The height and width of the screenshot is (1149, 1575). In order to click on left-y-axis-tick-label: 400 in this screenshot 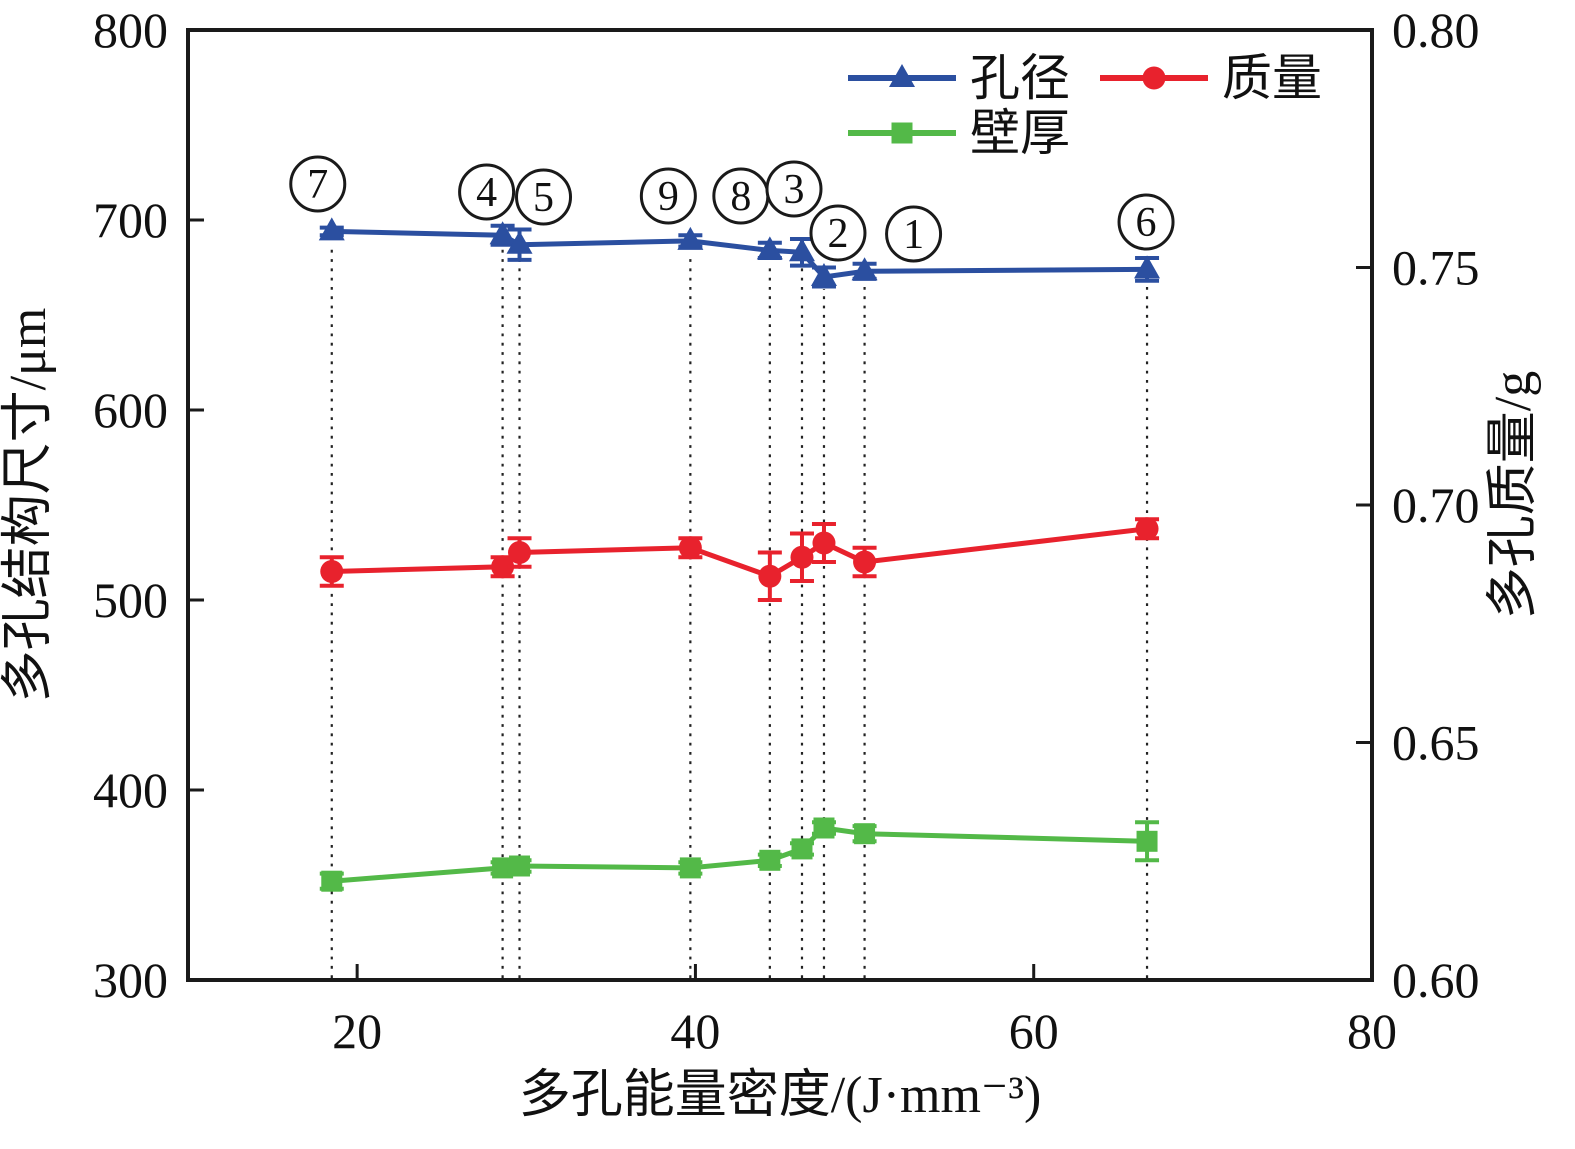, I will do `click(130, 790)`.